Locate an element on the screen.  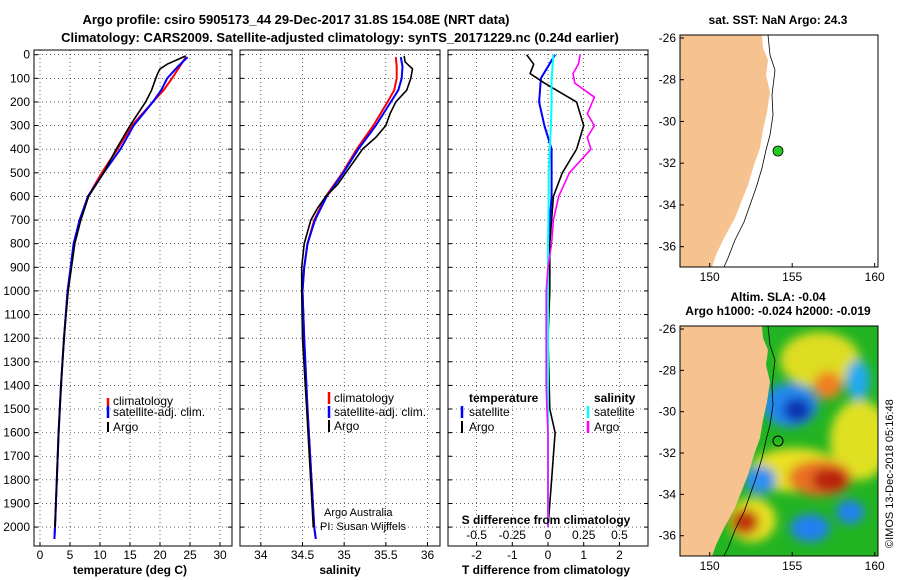
y-tick-label: 1300 is located at coordinates (16, 362).